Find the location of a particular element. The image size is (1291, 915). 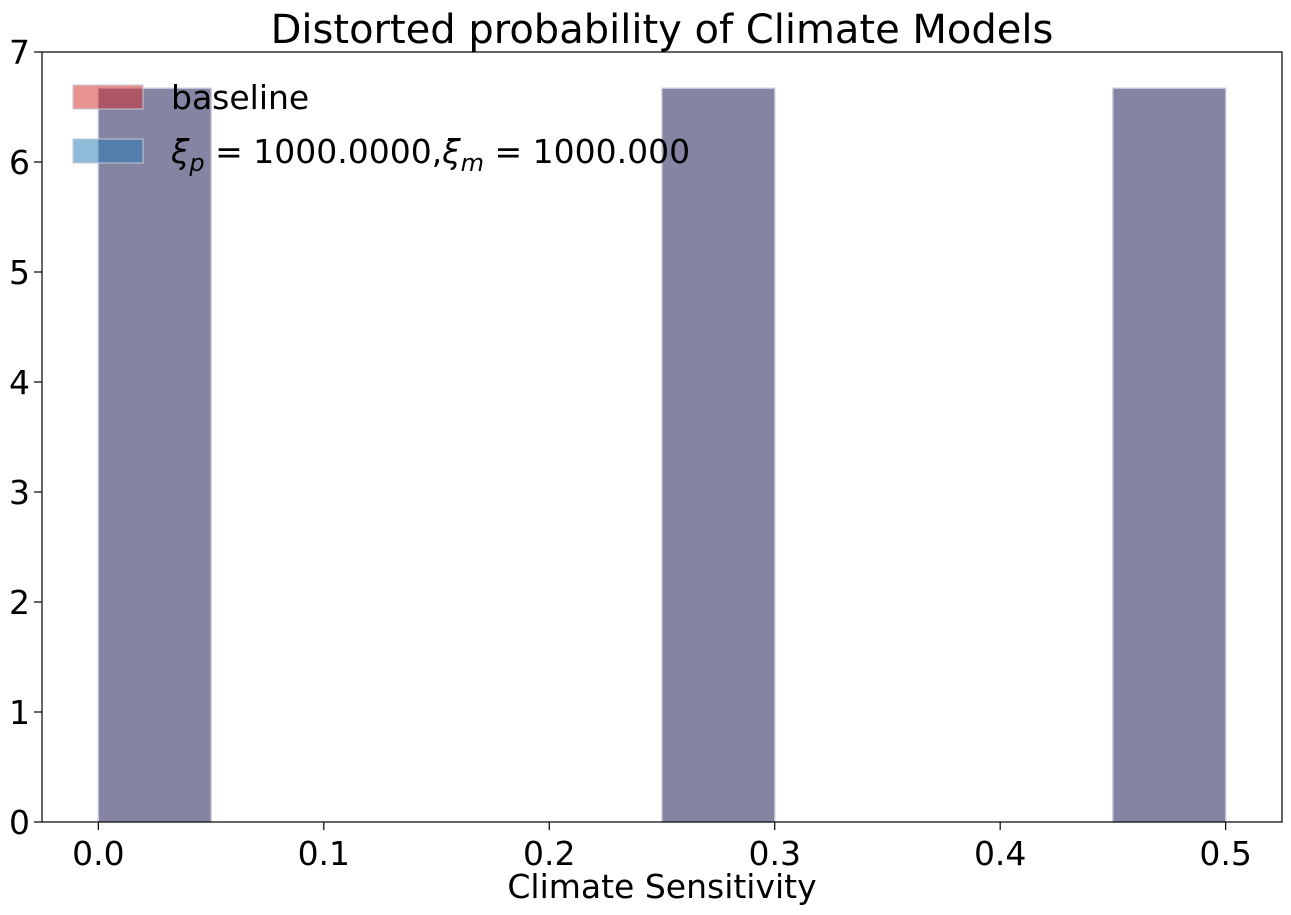

y-tick-label-2: 2 is located at coordinates (19, 602).